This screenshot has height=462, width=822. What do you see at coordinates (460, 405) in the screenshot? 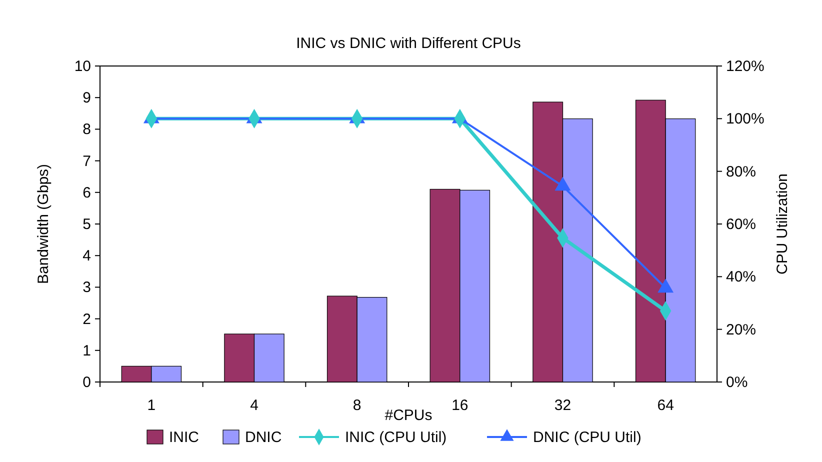
I see `x-tick-label: 16` at bounding box center [460, 405].